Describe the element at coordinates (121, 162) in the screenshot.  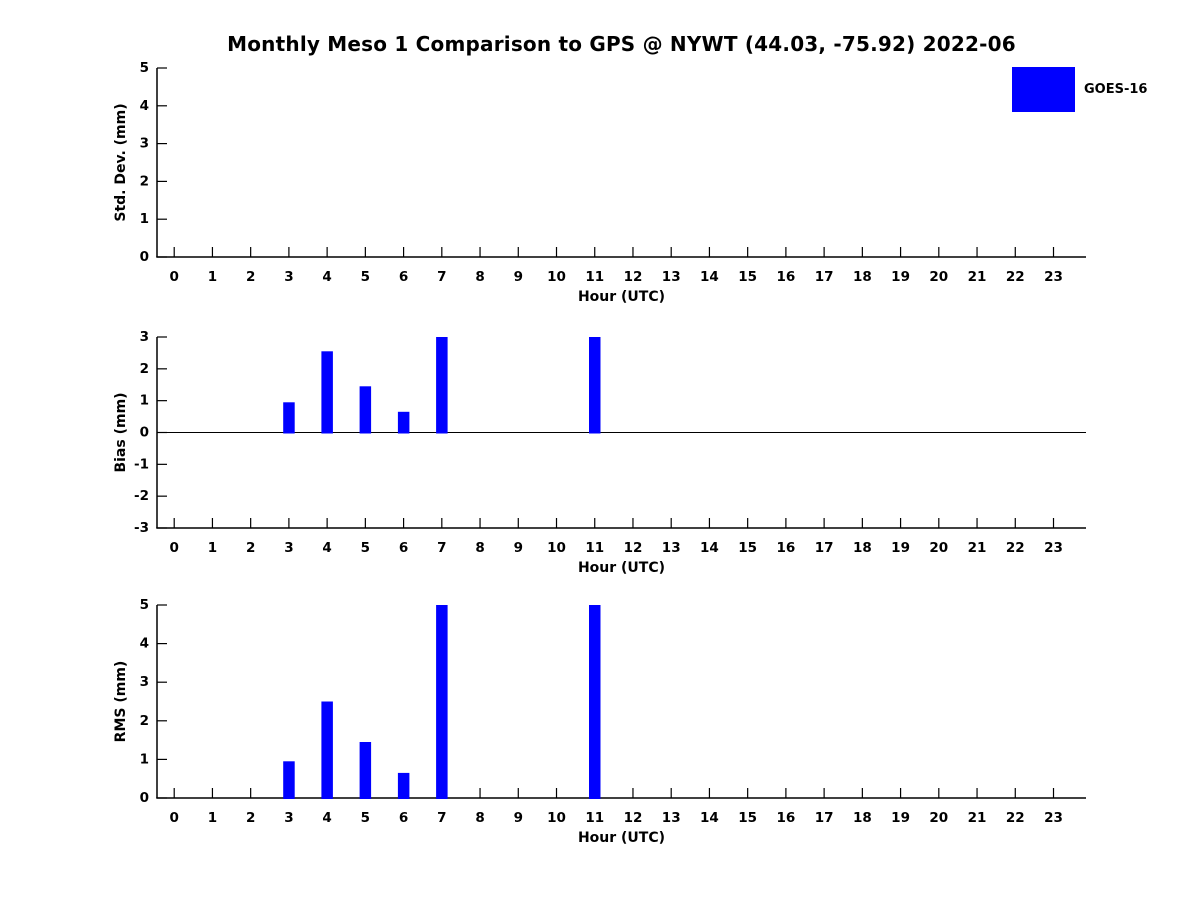
I see `y-axis-label-std-dev: Std. Dev. (mm)` at that location.